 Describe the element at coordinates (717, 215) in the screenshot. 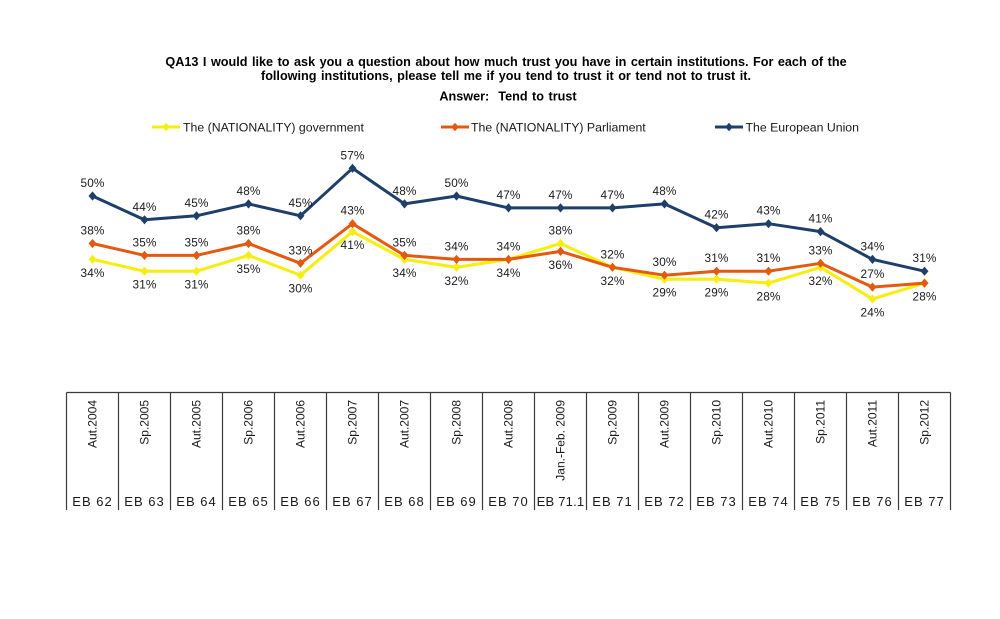

I see `svg-text: 42%` at that location.